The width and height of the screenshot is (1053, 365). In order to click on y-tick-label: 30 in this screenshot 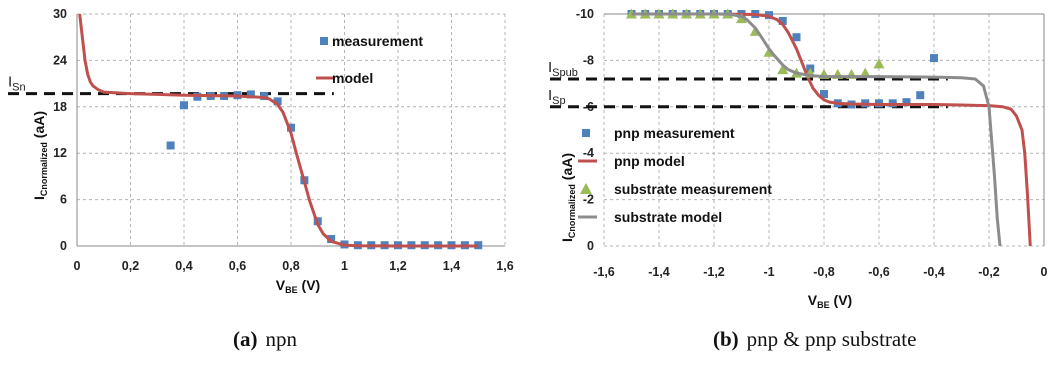, I will do `click(60, 14)`.